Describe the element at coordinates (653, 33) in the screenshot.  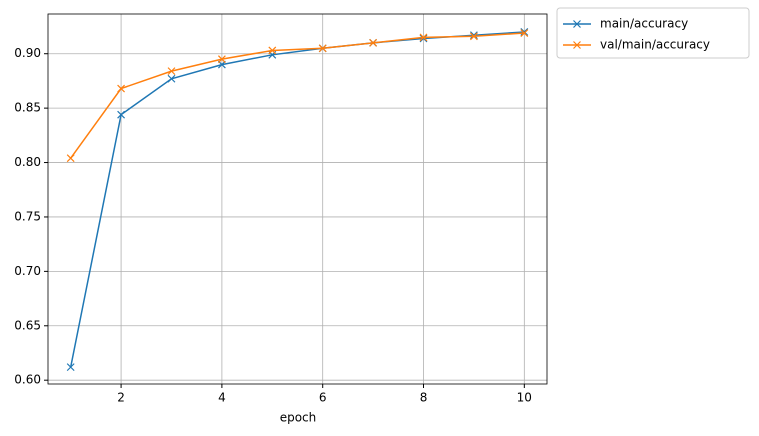
I see `legend-box` at that location.